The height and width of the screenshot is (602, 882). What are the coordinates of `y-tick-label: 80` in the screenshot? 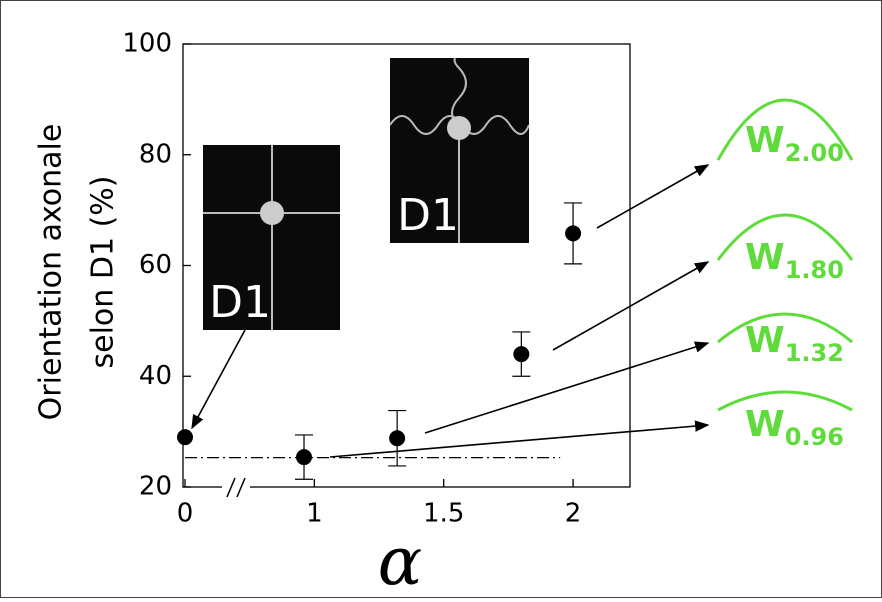 It's located at (155, 154).